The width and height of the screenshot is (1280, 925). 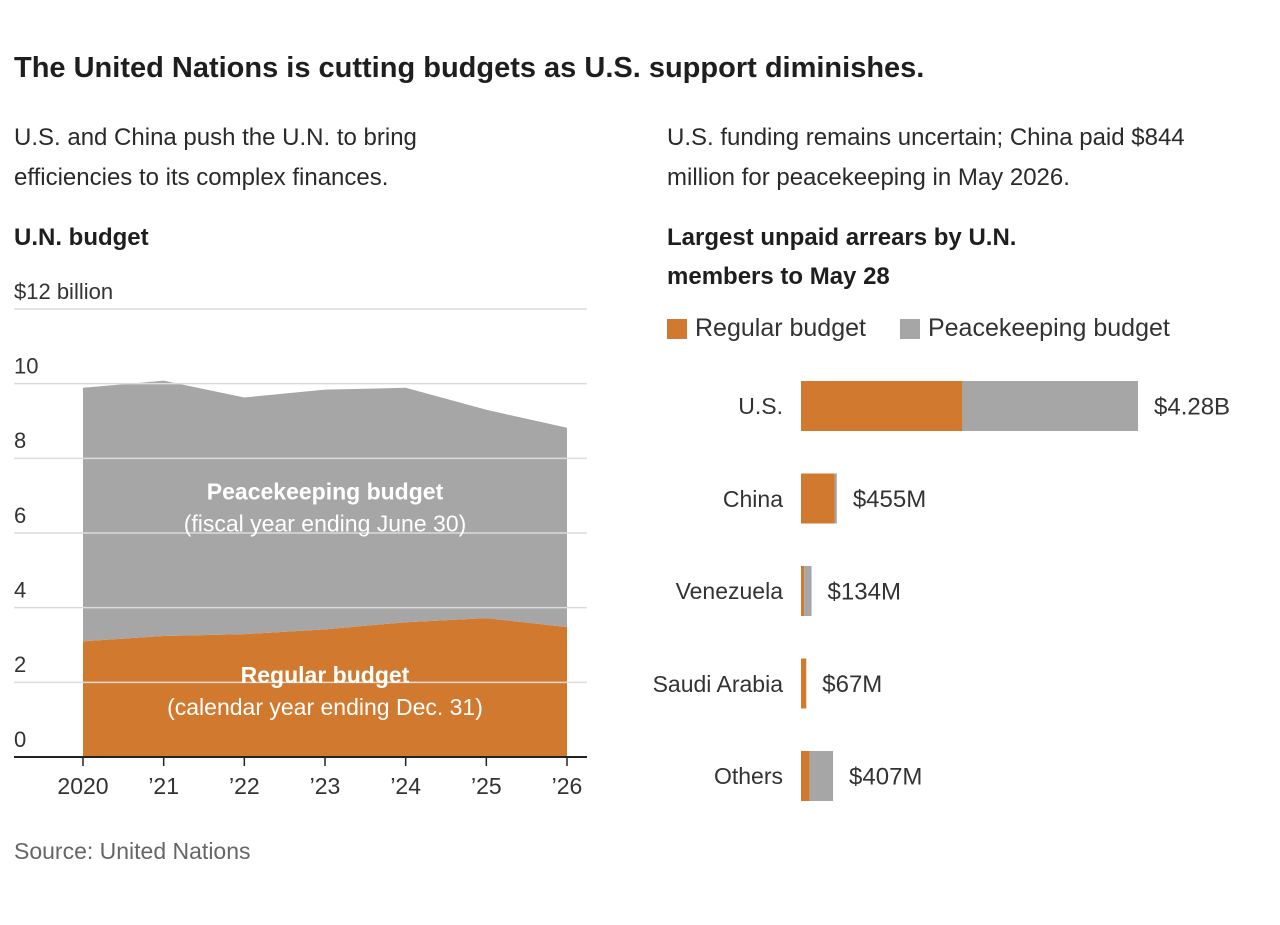 What do you see at coordinates (26, 365) in the screenshot?
I see `y-tick-label: 10` at bounding box center [26, 365].